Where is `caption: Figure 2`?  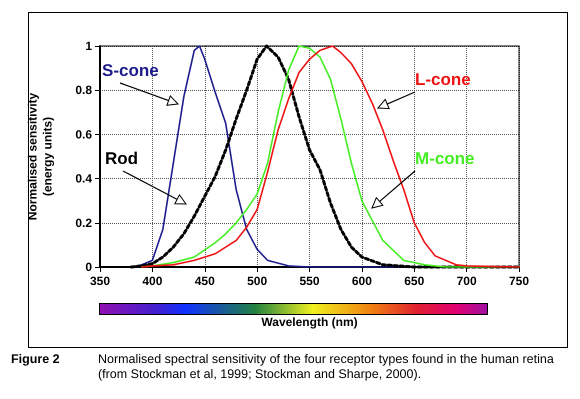 caption: Figure 2 is located at coordinates (36, 360).